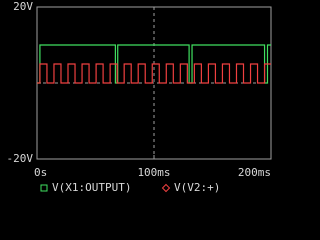 The width and height of the screenshot is (320, 240). What do you see at coordinates (153, 172) in the screenshot?
I see `x-tick-label: 100ms` at bounding box center [153, 172].